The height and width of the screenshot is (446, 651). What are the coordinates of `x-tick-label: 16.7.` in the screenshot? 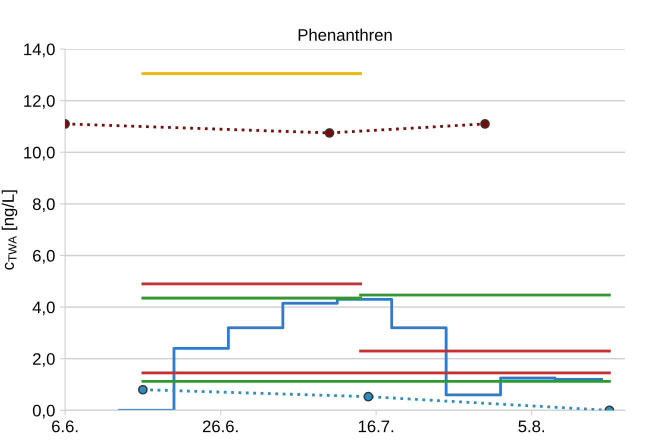 It's located at (376, 426).